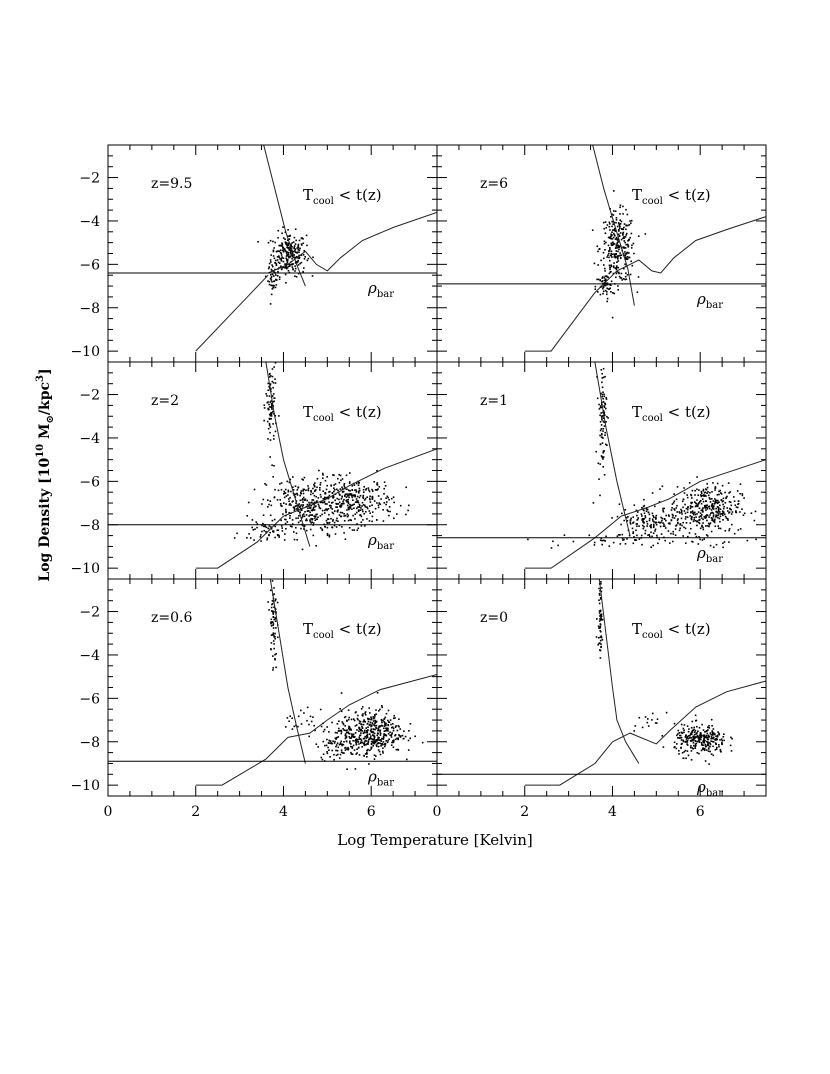 The width and height of the screenshot is (830, 1074). What do you see at coordinates (323, 201) in the screenshot?
I see `cooling-label-sub: cool` at bounding box center [323, 201].